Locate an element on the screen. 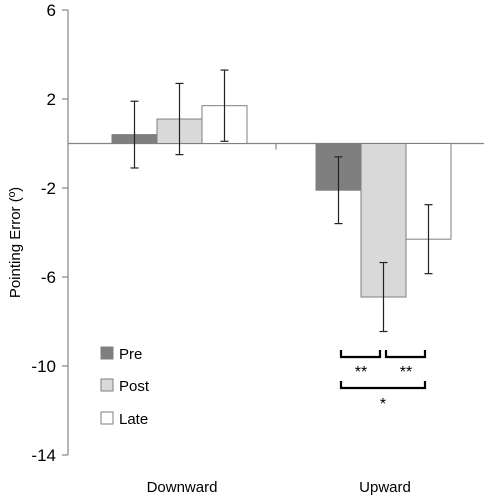 The height and width of the screenshot is (500, 490). legend-swatch-pre is located at coordinates (107, 353).